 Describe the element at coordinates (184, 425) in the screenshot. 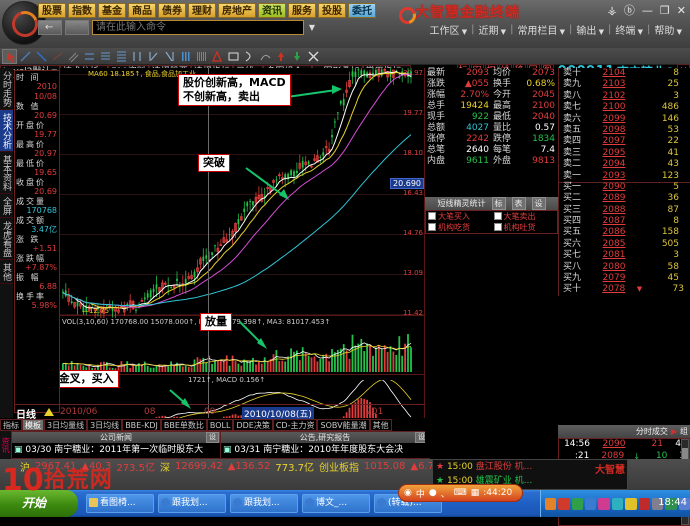

I see `bottom-tab-5: BBE单数比` at that location.